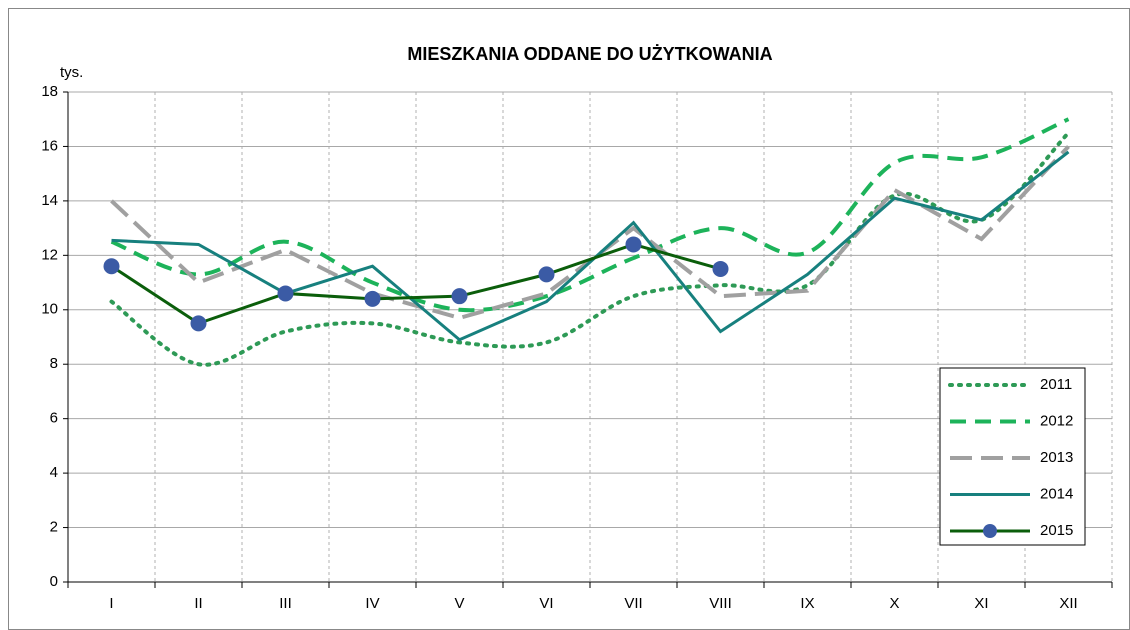 The image size is (1130, 630). What do you see at coordinates (54, 527) in the screenshot?
I see `y-tick-label: 2` at bounding box center [54, 527].